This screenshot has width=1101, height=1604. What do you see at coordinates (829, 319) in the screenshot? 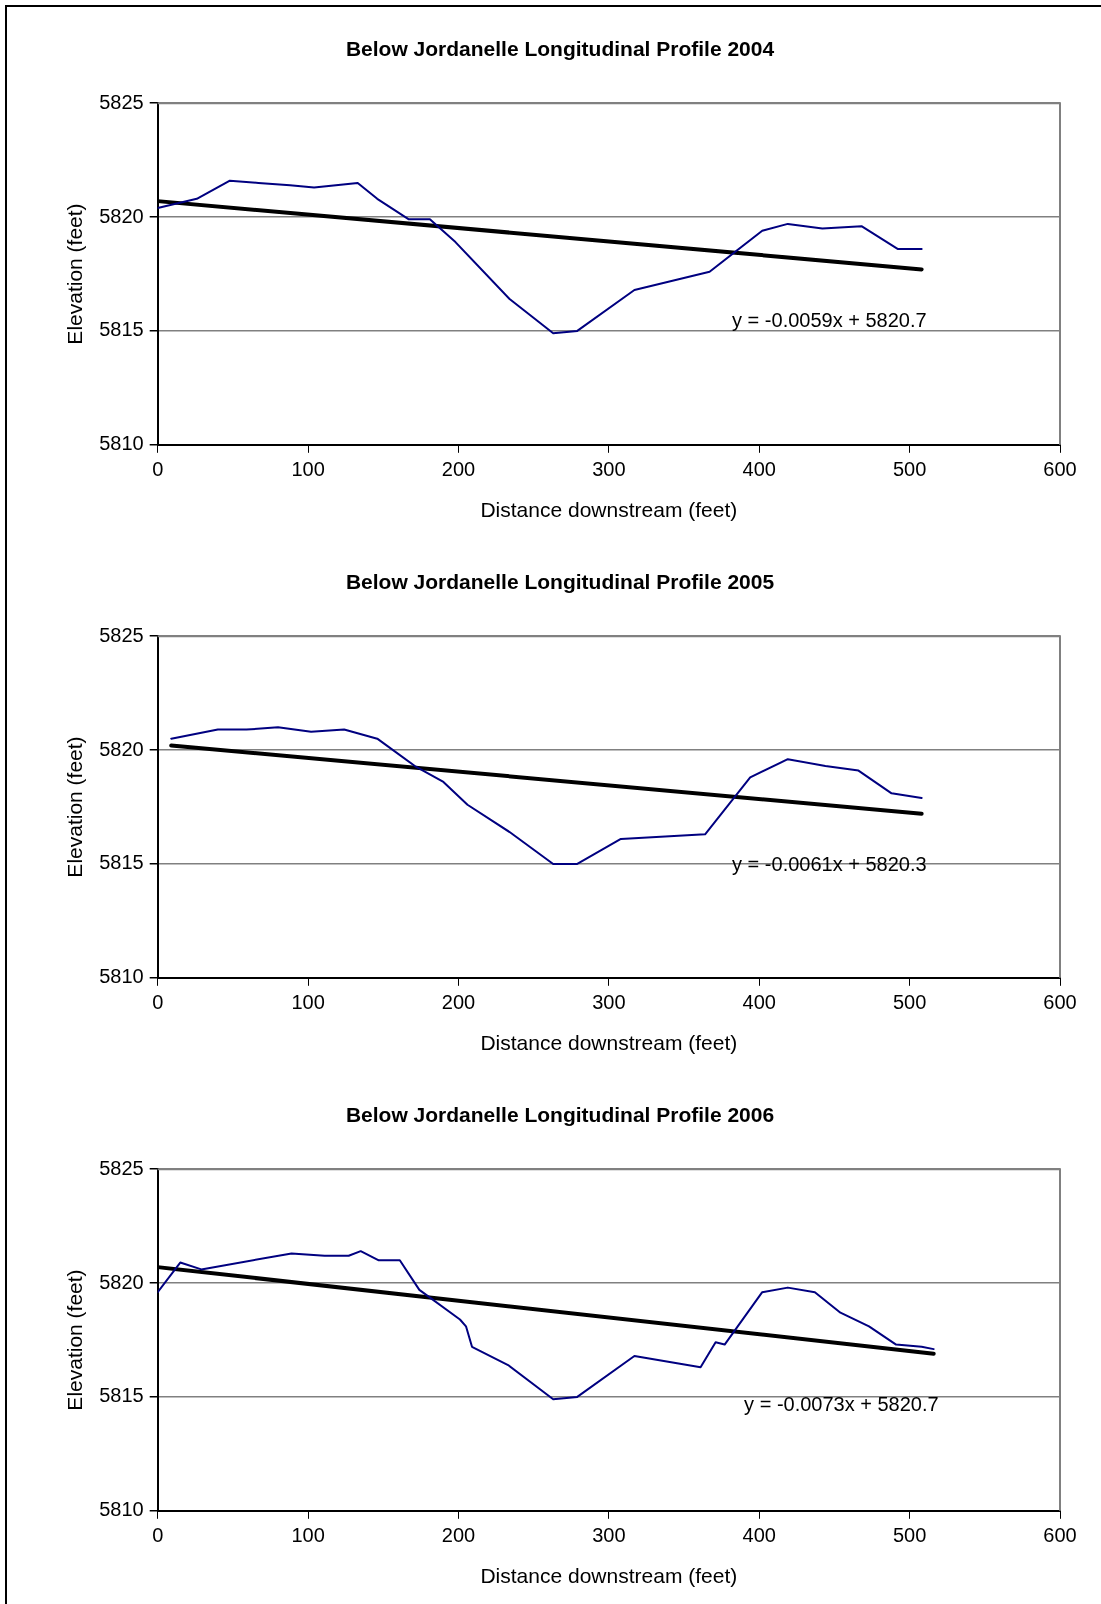
I see `annotation: y = -0.0059x + 5820.7` at bounding box center [829, 319].